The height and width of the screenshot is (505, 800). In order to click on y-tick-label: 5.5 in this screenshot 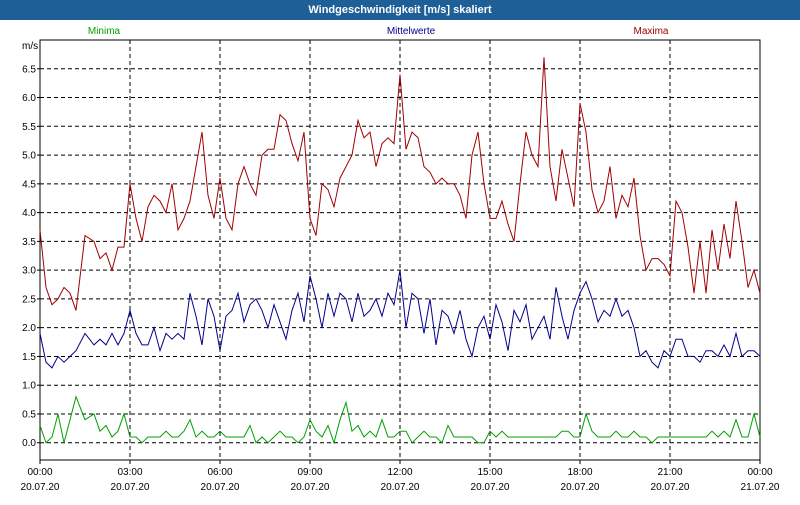, I will do `click(29, 127)`.